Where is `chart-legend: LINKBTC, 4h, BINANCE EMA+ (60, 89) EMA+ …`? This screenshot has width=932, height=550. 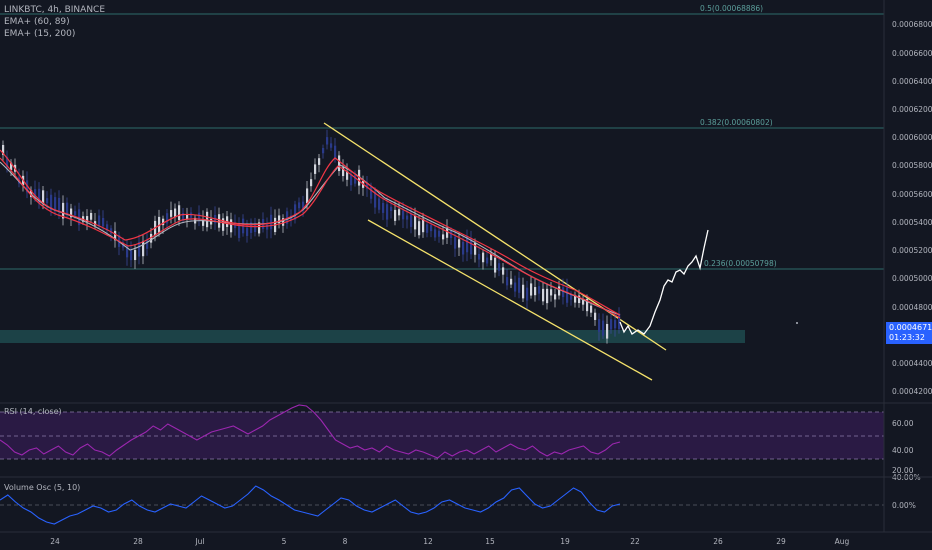 chart-legend: LINKBTC, 4h, BINANCE EMA+ (60, 89) EMA+ … is located at coordinates (54, 22).